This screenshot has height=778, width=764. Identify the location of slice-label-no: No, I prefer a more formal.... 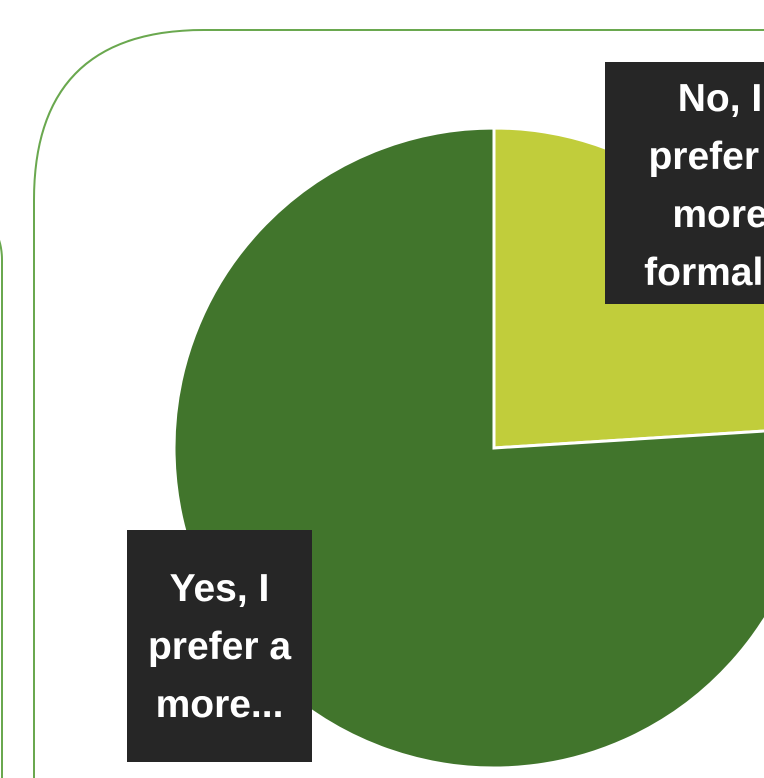
(684, 183).